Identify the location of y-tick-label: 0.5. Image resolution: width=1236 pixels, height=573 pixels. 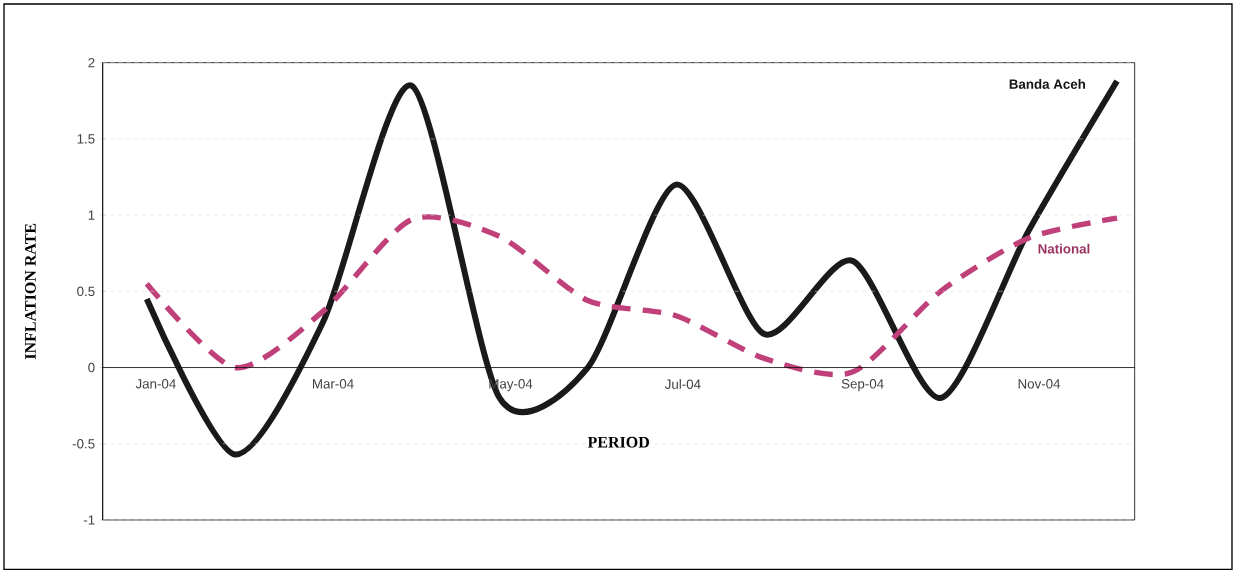
(86, 291).